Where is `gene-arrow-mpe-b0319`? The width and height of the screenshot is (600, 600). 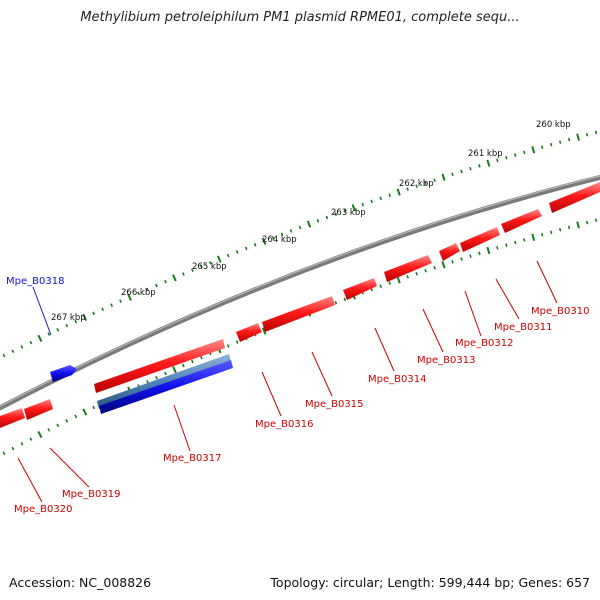
gene-arrow-mpe-b0319 is located at coordinates (38, 409).